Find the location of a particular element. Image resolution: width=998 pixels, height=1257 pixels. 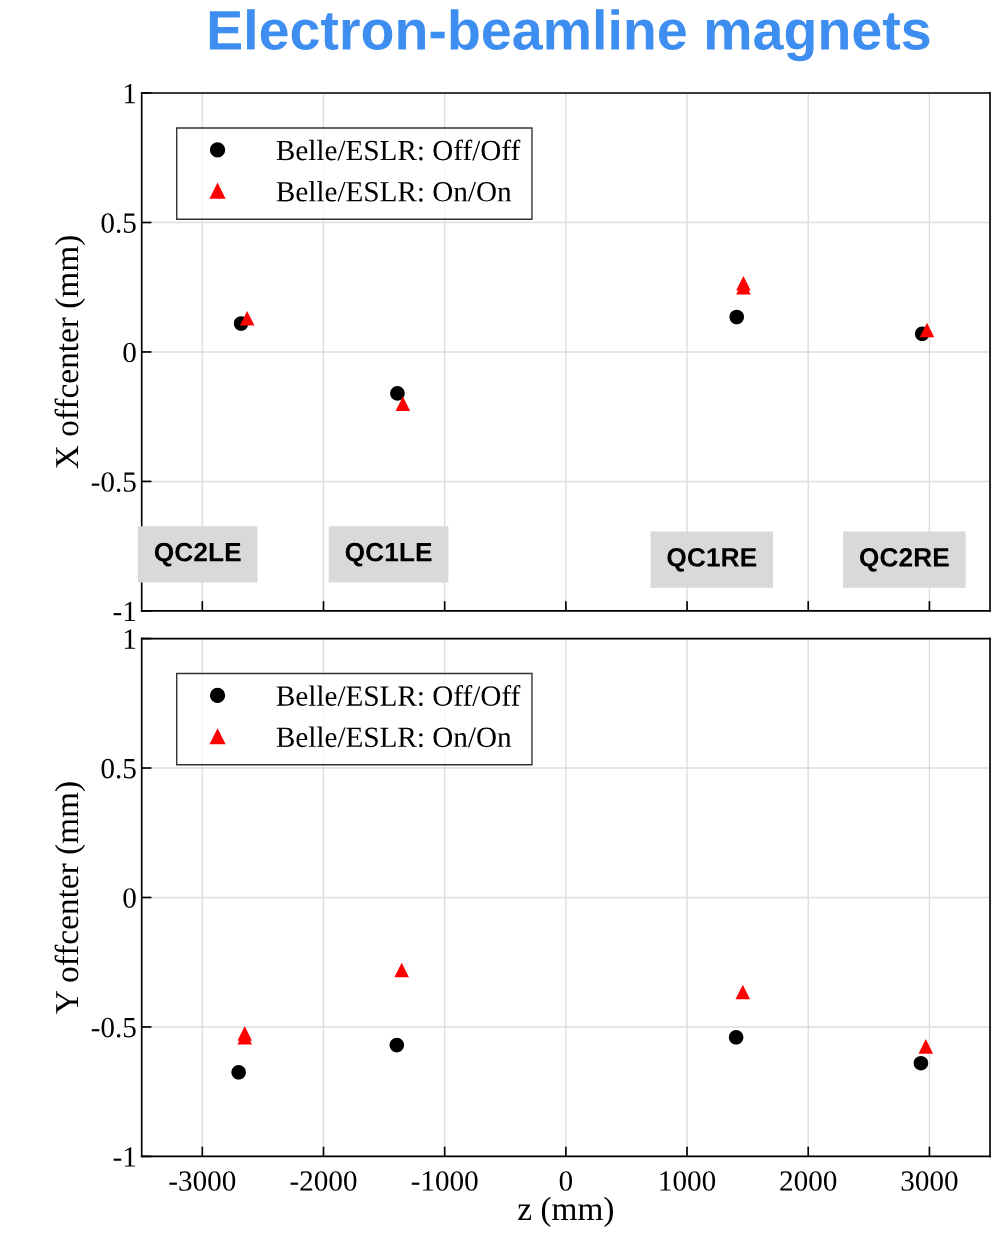

y-axis-title: Y offcenter (mm) is located at coordinates (70, 898).